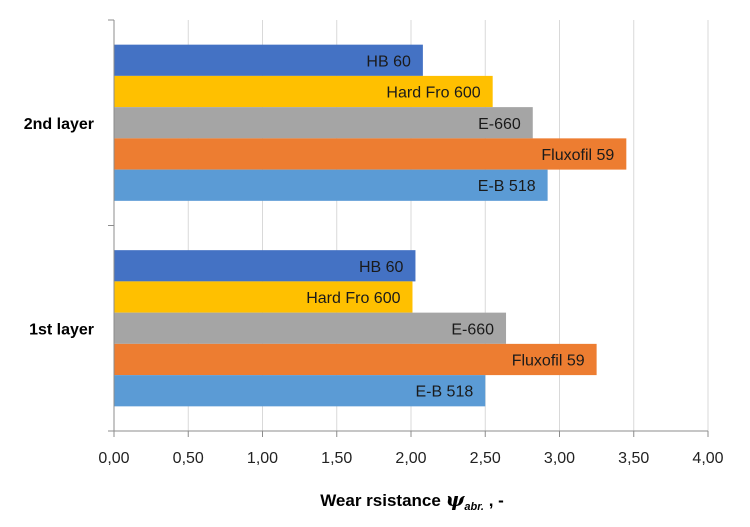  Describe the element at coordinates (485, 458) in the screenshot. I see `x-tick-label: 2,50` at that location.